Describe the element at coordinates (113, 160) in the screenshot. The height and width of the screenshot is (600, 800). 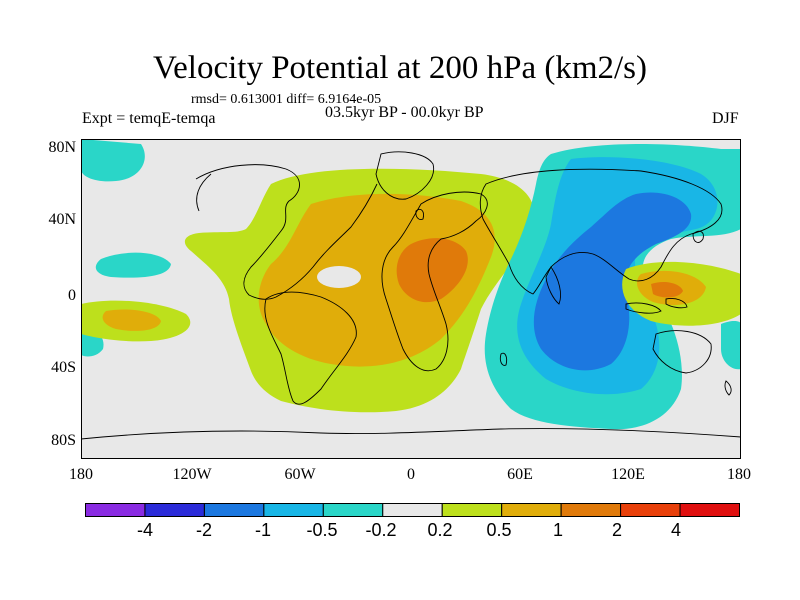
I see `contour-neg-05-02-nw` at that location.